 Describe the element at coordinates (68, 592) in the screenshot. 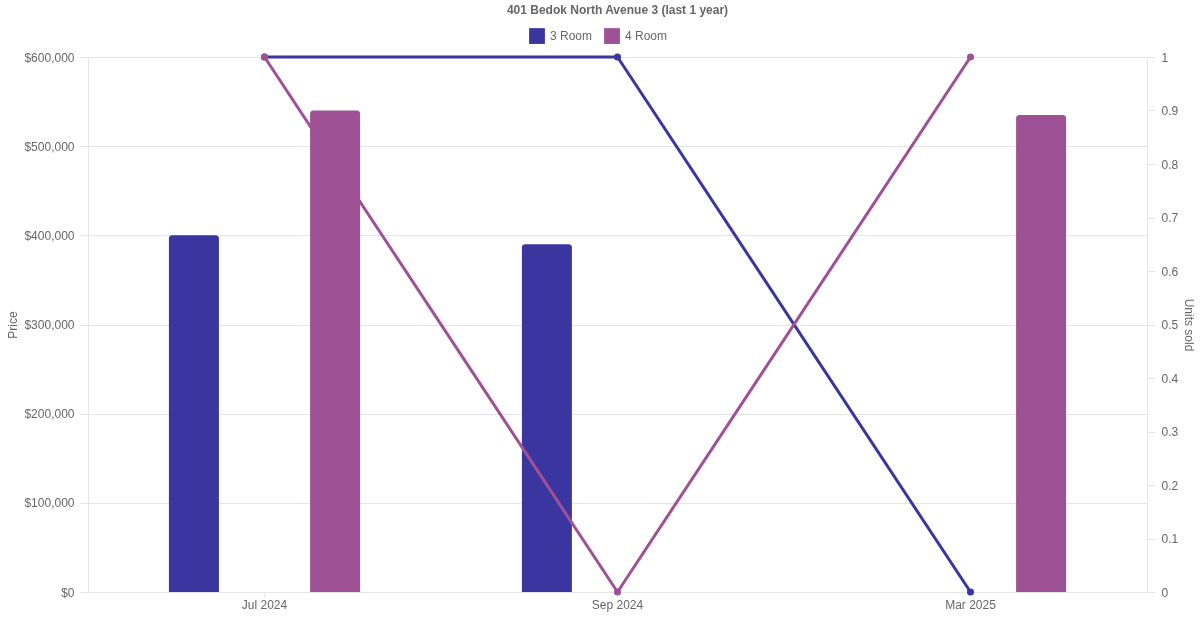

I see `y-tick-label: $0` at that location.